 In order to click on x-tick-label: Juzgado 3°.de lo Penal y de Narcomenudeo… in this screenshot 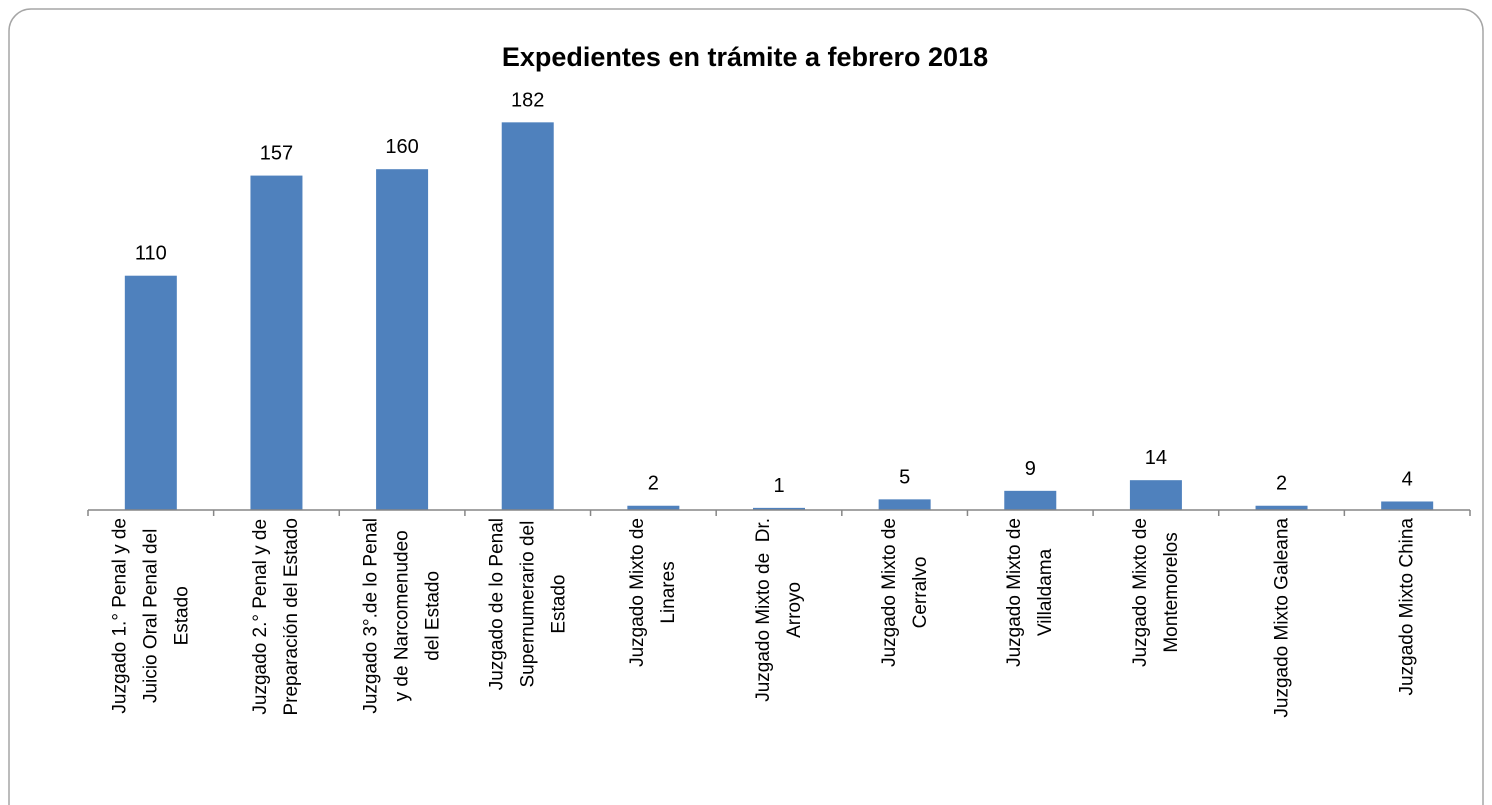, I will do `click(402, 616)`.